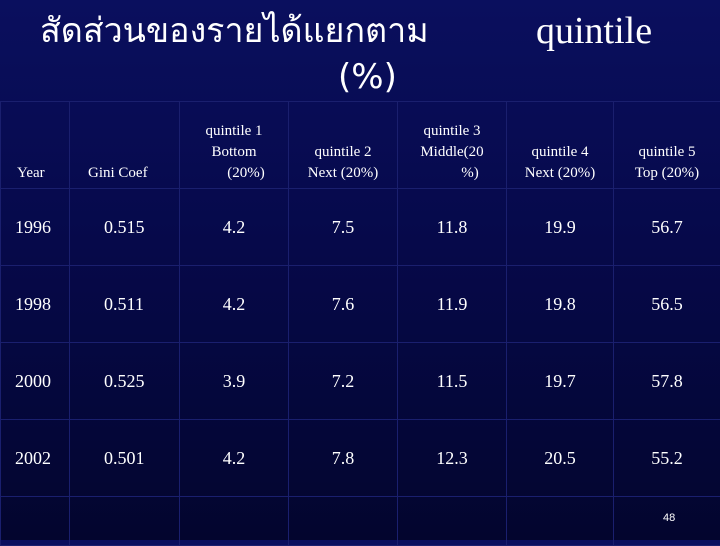 The width and height of the screenshot is (720, 546). What do you see at coordinates (667, 304) in the screenshot?
I see `cell-q5: 56.5` at bounding box center [667, 304].